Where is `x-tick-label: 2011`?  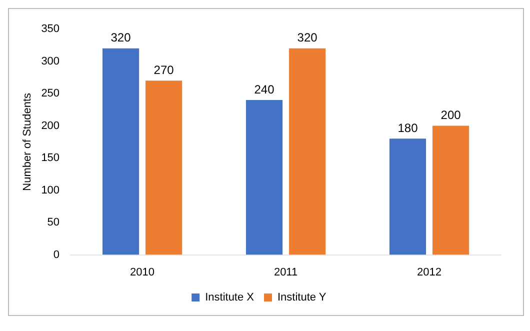
x-tick-label: 2011 is located at coordinates (286, 272).